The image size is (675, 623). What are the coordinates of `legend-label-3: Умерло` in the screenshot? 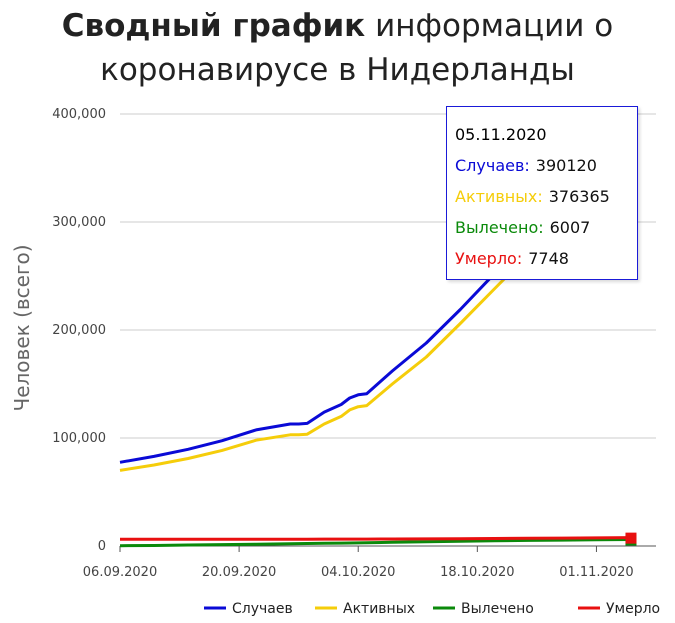 It's located at (633, 609).